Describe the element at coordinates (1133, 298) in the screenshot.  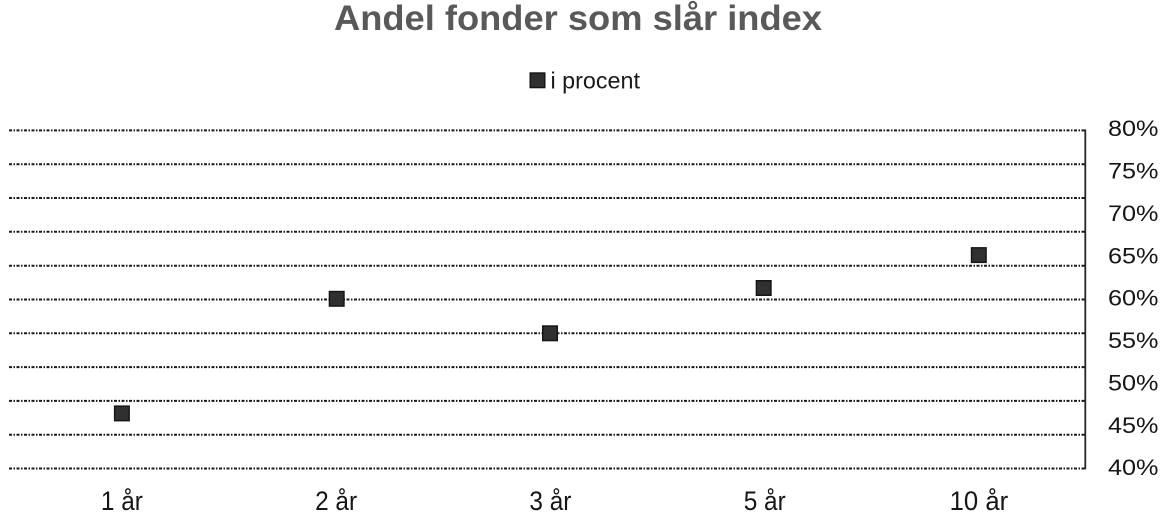
I see `svg-text: 60%` at that location.